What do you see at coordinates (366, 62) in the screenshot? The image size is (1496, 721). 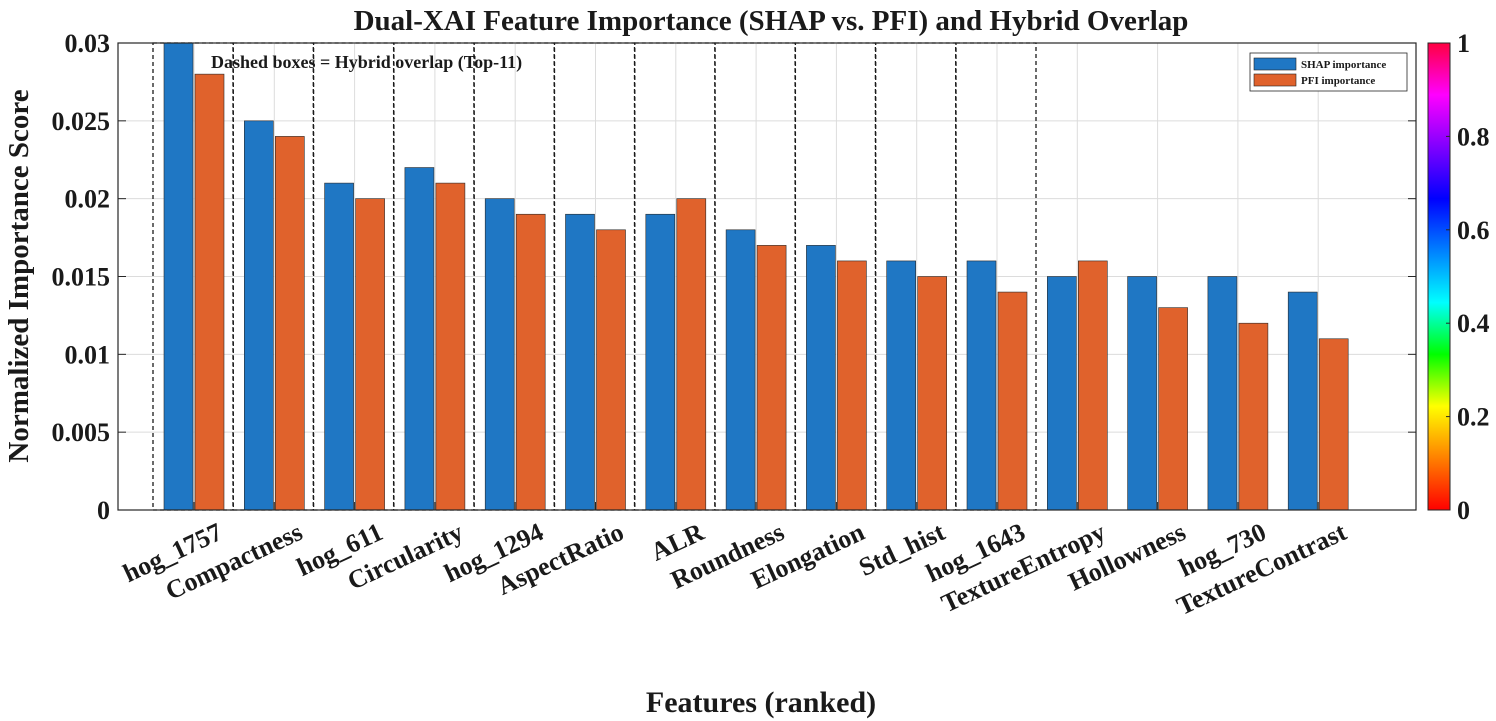 I see `overlap-annotation: Dashed boxes = Hybrid overlap (Top-11)` at bounding box center [366, 62].